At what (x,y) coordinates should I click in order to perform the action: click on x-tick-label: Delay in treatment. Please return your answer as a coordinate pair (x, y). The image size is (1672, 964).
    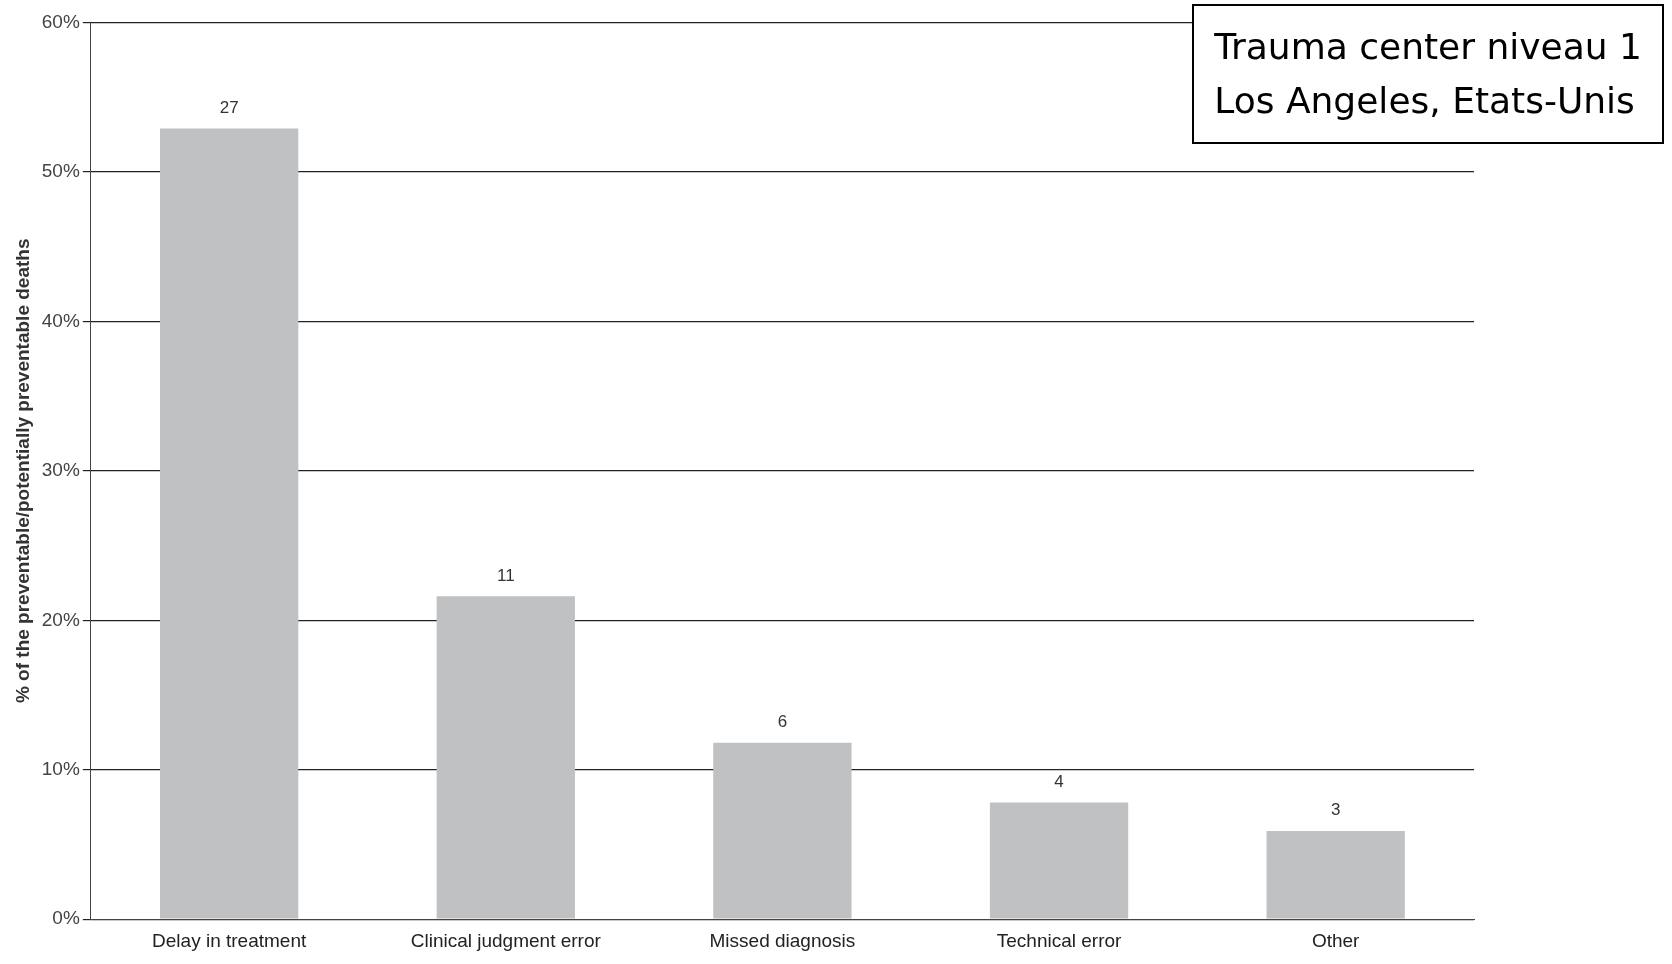
    Looking at the image, I should click on (229, 940).